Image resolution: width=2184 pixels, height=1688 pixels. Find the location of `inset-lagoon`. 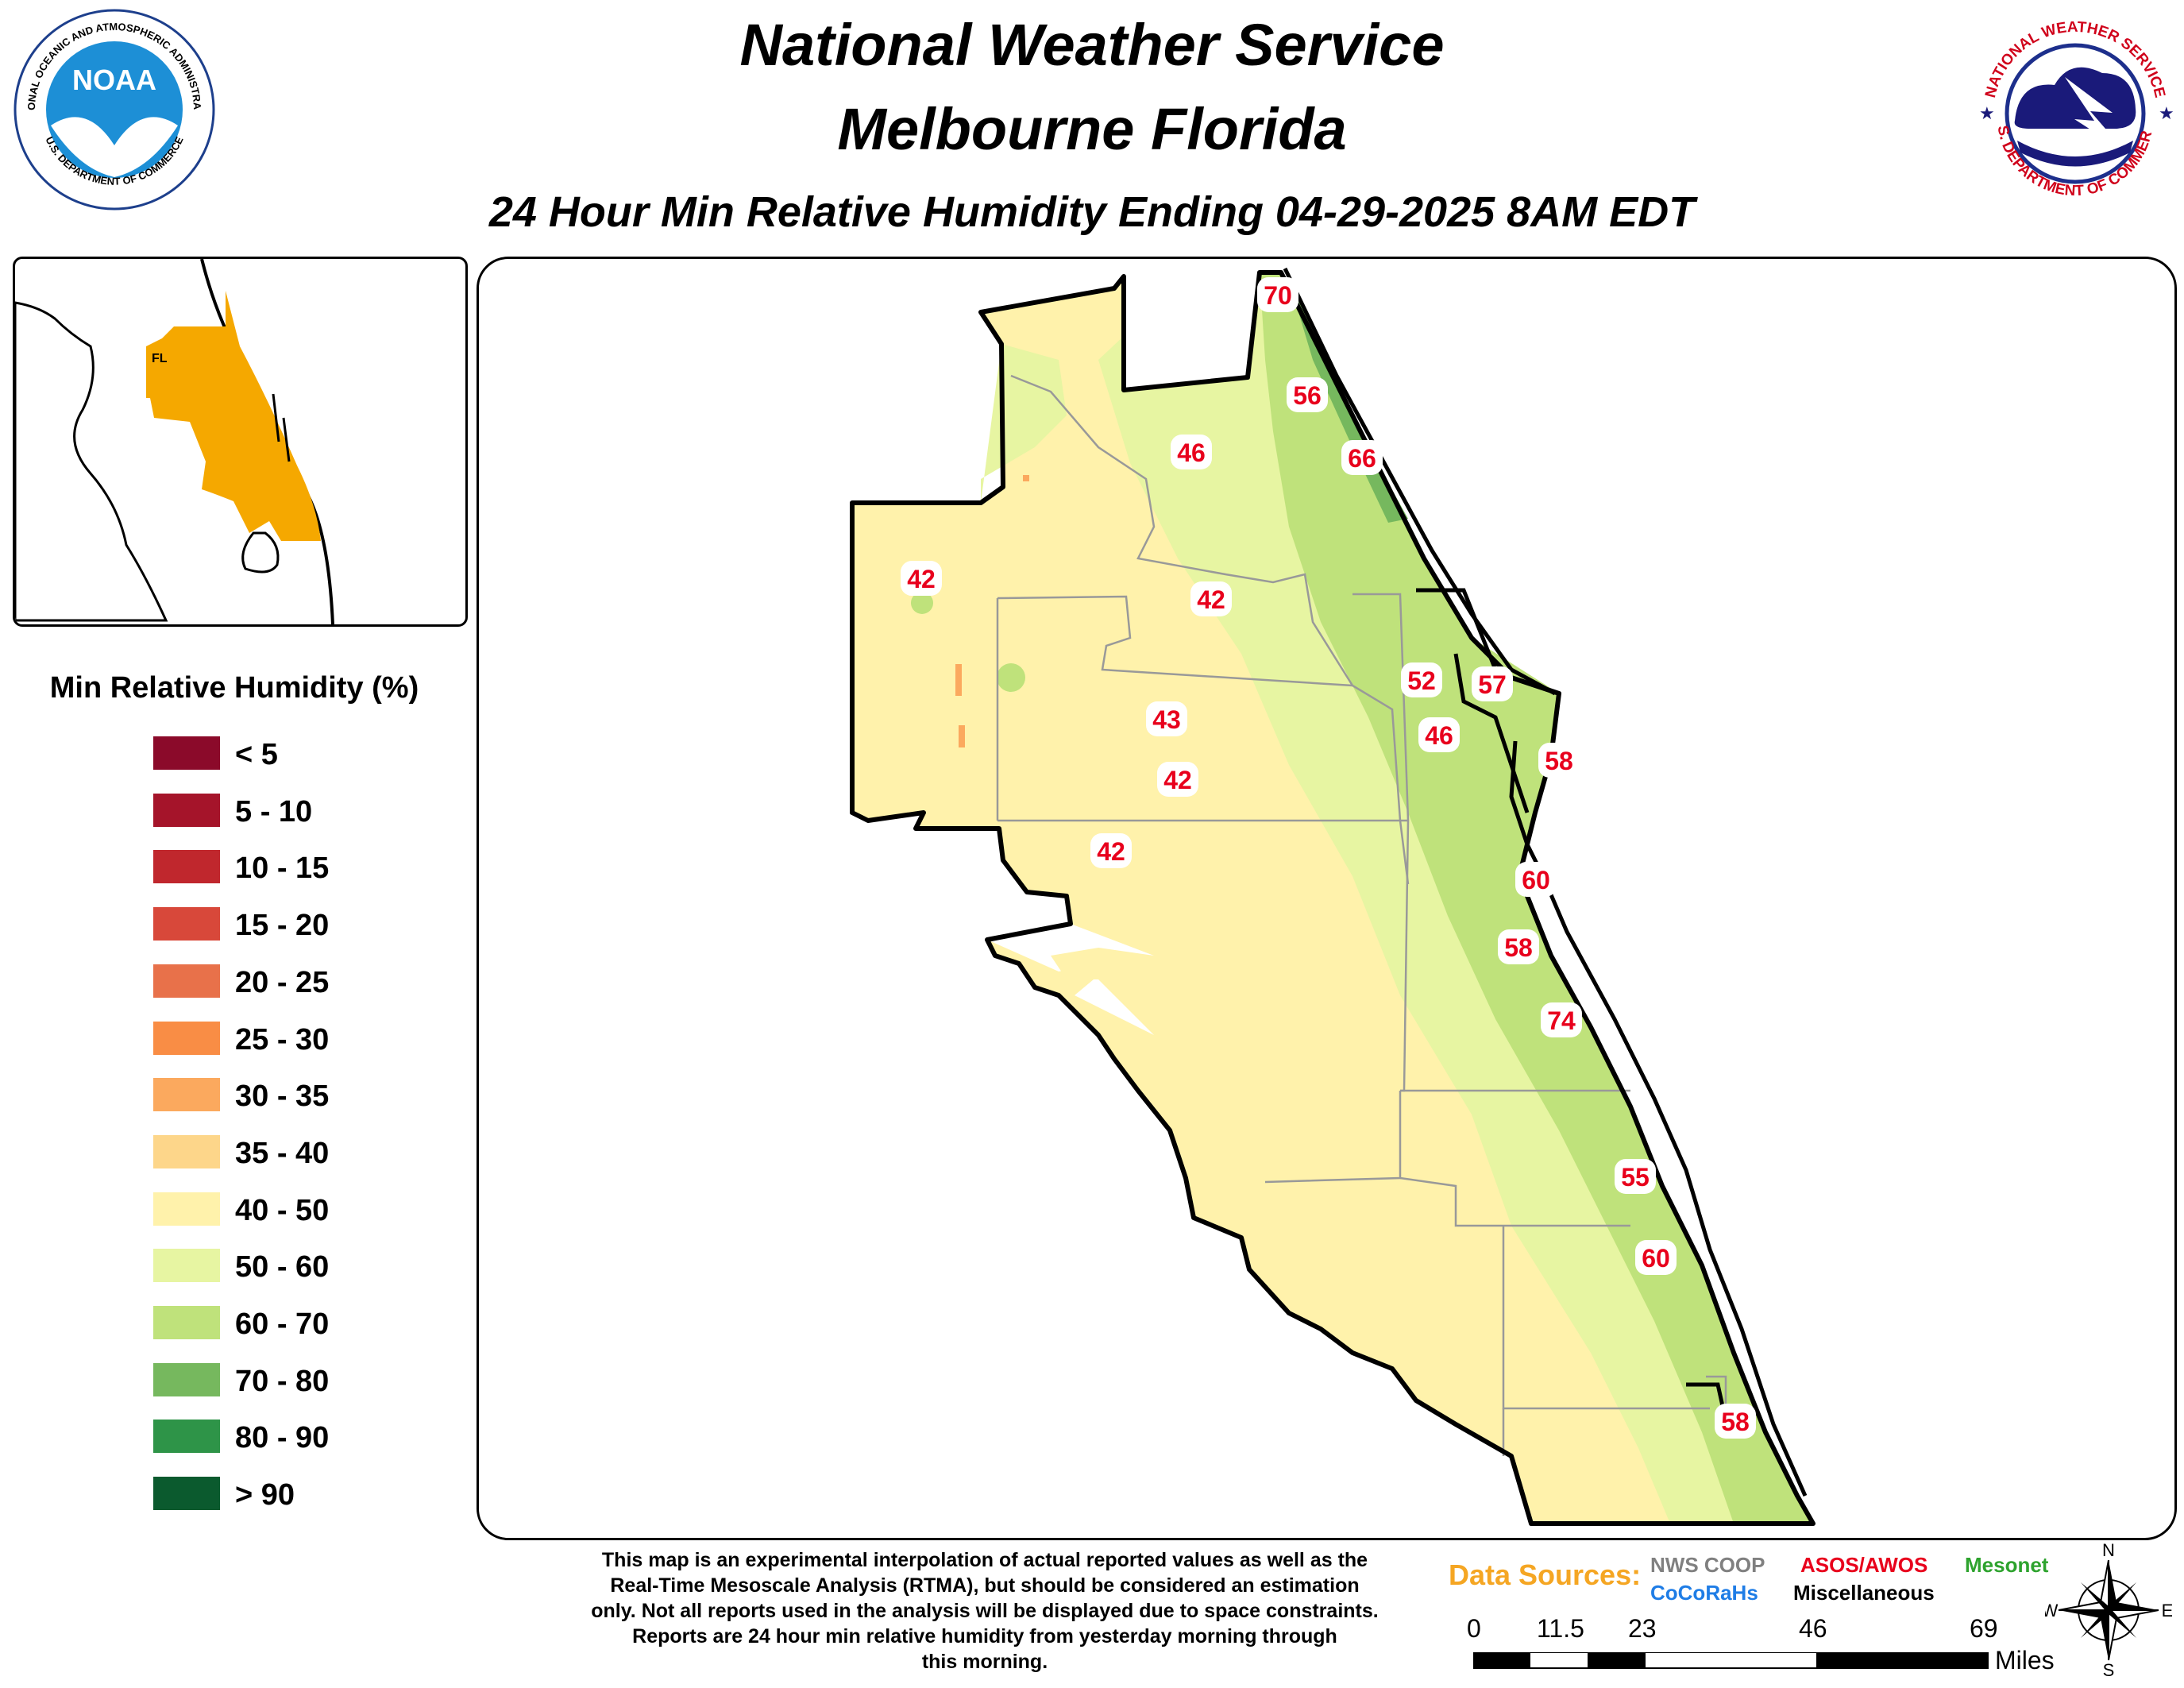

inset-lagoon is located at coordinates (281, 427).